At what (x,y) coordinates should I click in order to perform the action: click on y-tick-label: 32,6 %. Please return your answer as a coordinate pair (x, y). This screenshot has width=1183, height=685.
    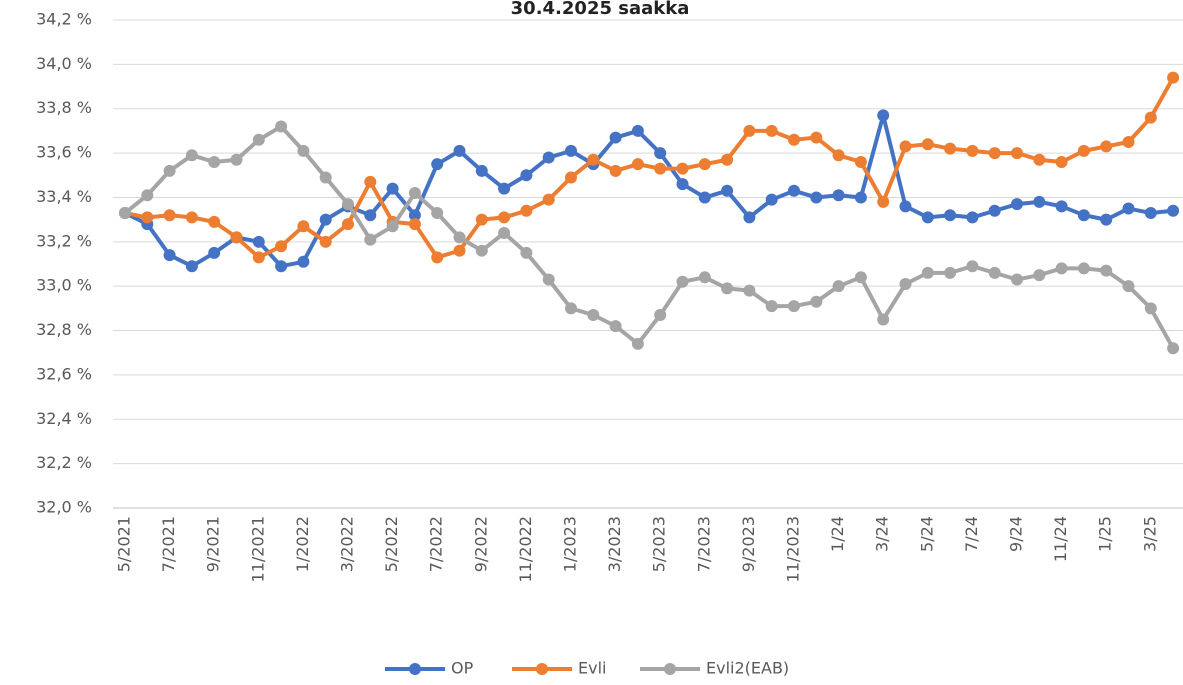
    Looking at the image, I should click on (64, 373).